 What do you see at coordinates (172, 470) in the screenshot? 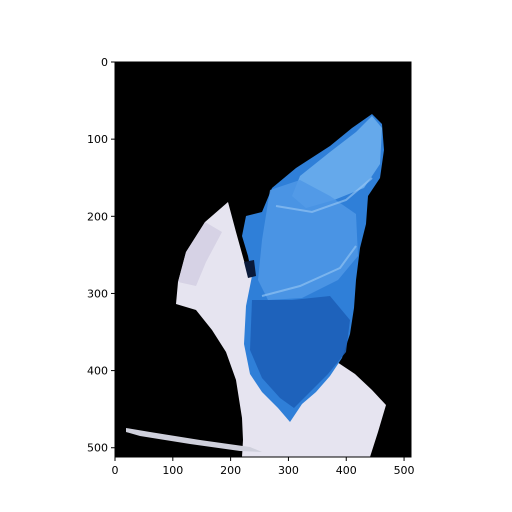
I see `x-tick-label: 100` at bounding box center [172, 470].